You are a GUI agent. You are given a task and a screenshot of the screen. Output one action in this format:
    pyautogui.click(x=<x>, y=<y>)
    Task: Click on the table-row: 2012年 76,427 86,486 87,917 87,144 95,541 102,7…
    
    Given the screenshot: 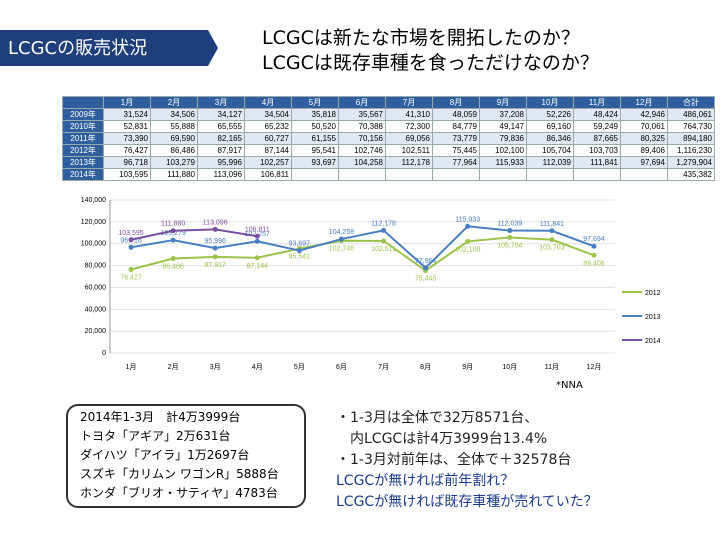 What is the action you would take?
    pyautogui.click(x=388, y=150)
    